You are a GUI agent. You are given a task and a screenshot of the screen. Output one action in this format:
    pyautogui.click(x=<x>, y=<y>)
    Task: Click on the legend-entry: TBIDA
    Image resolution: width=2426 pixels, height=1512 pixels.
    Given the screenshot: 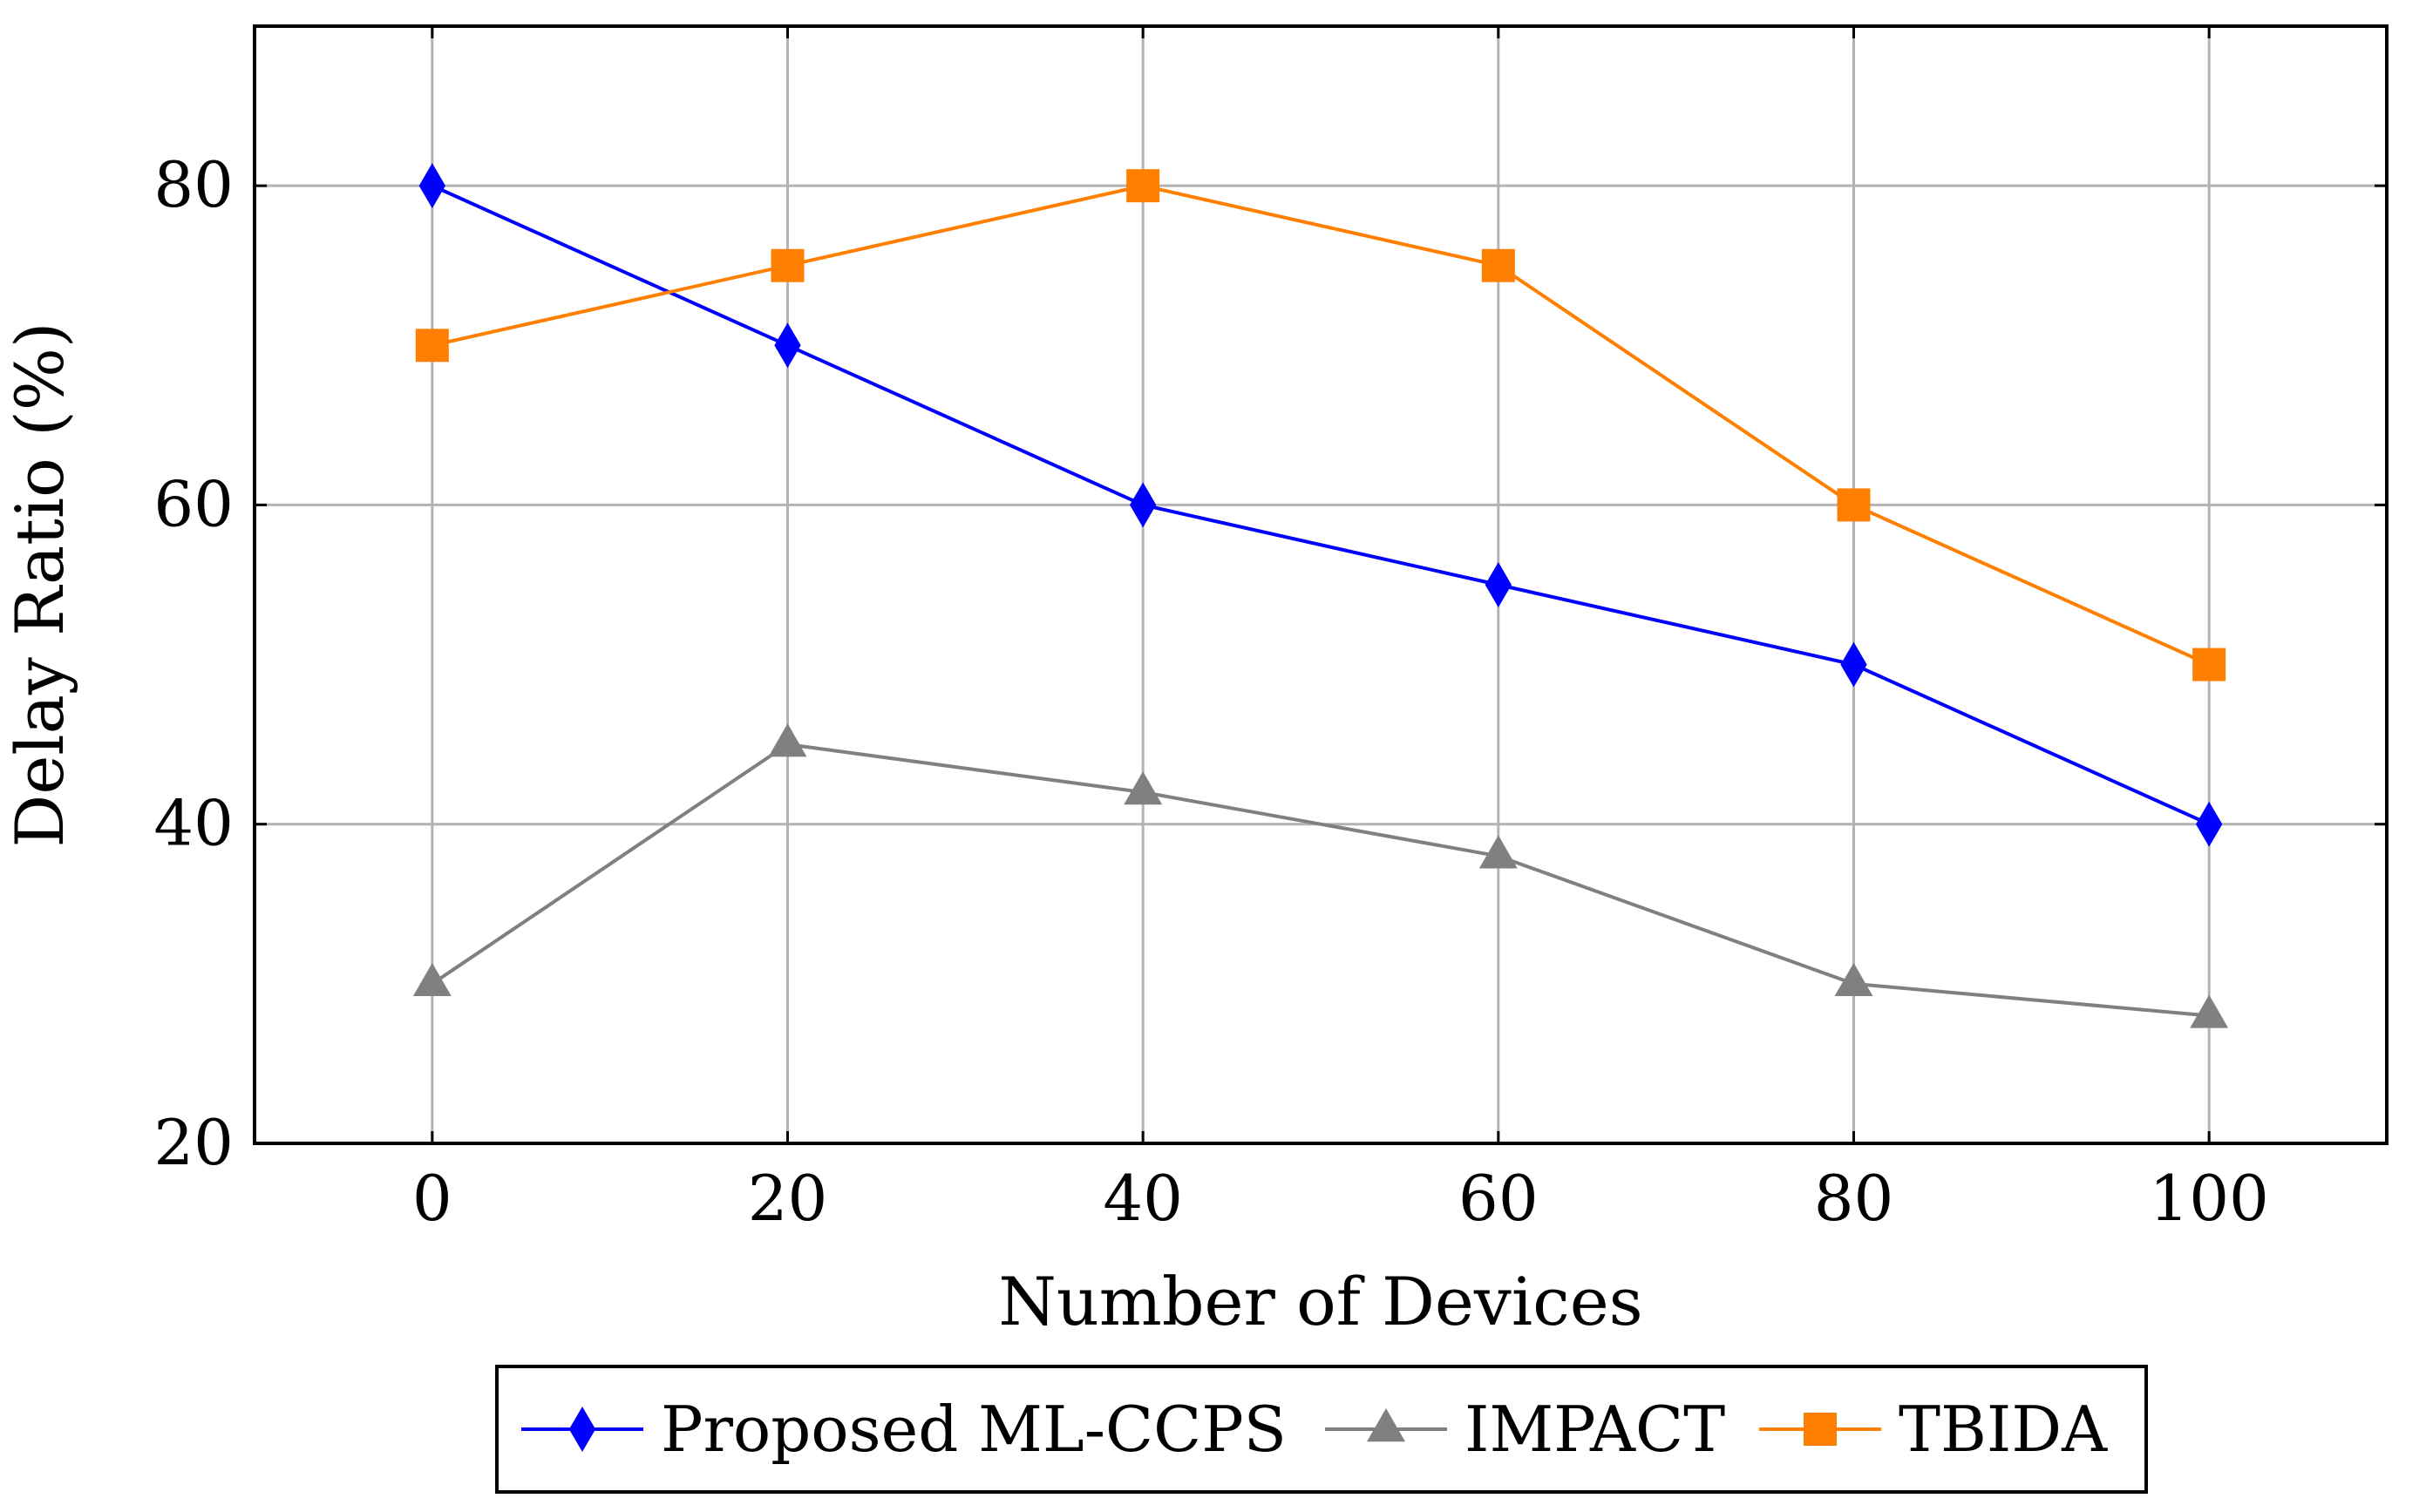 What is the action you would take?
    pyautogui.click(x=1933, y=1429)
    